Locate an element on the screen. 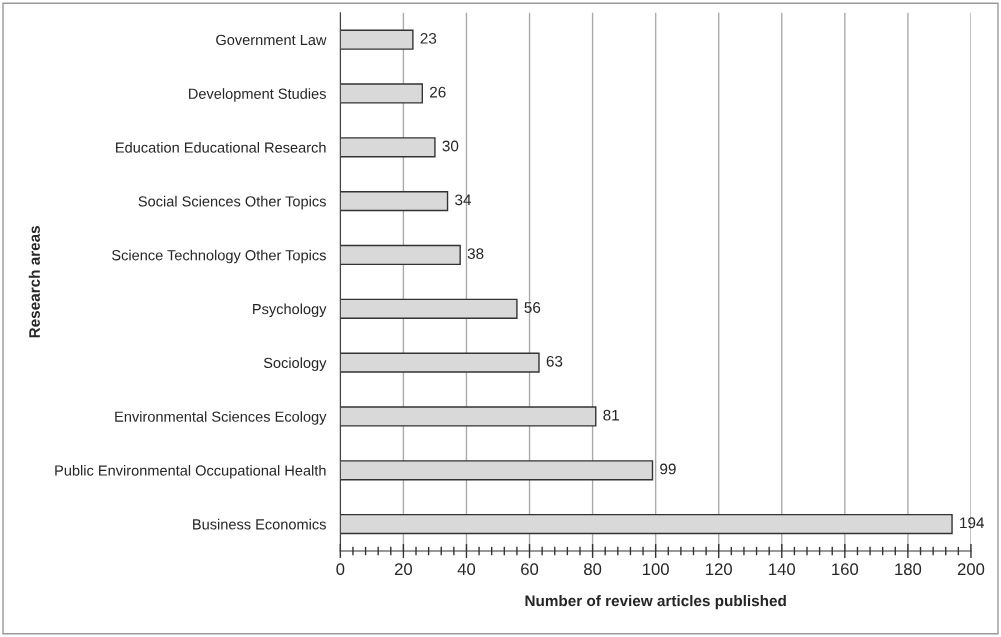 The image size is (1001, 637). data-label: 56 is located at coordinates (532, 307).